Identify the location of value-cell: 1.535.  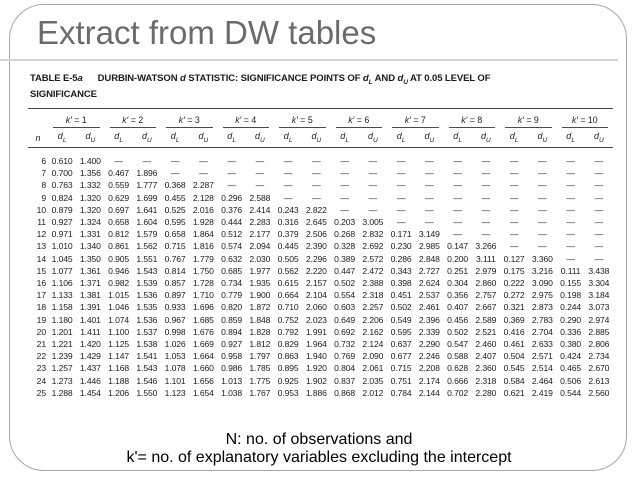
(147, 307).